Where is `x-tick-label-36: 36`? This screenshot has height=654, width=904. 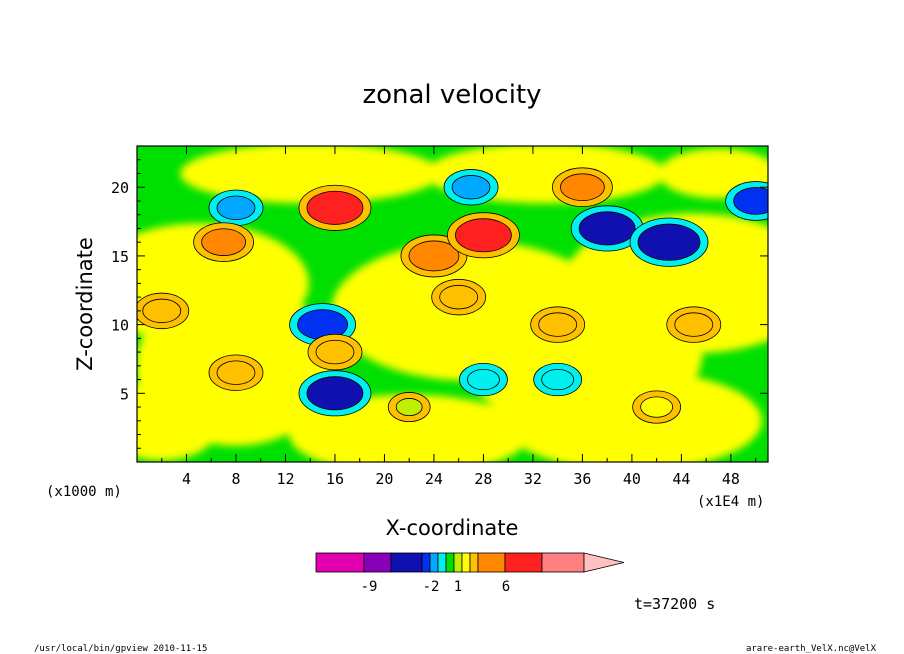
x-tick-label-36: 36 is located at coordinates (582, 479).